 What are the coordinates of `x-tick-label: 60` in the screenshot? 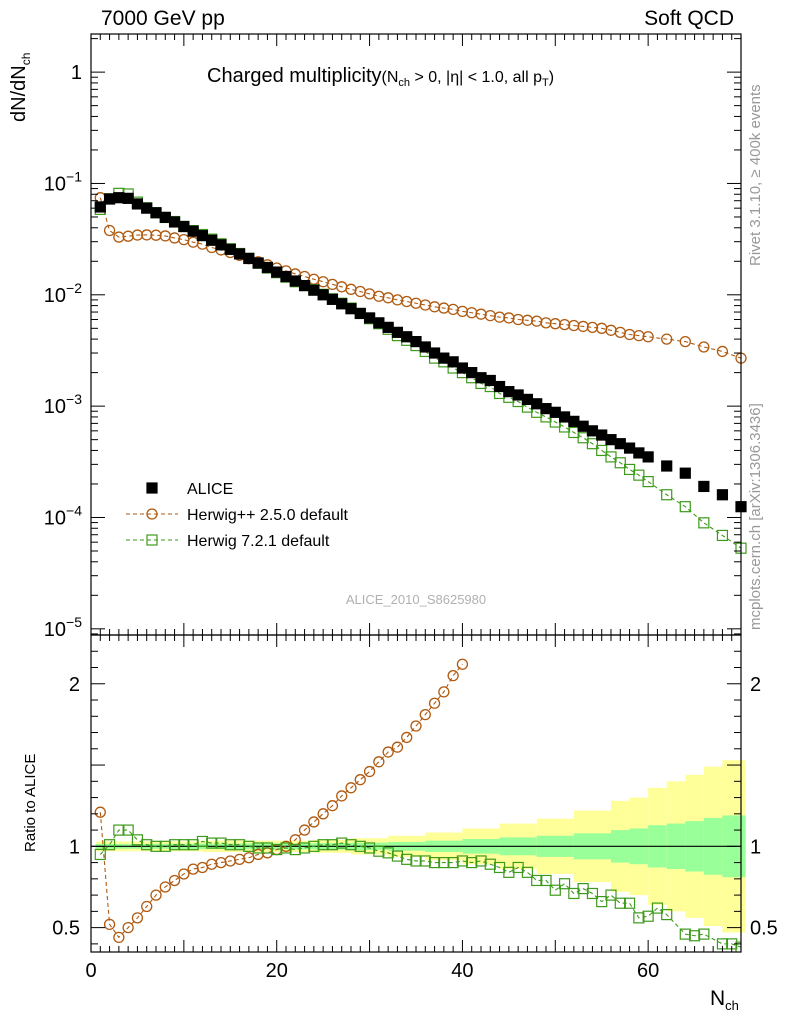 It's located at (648, 971).